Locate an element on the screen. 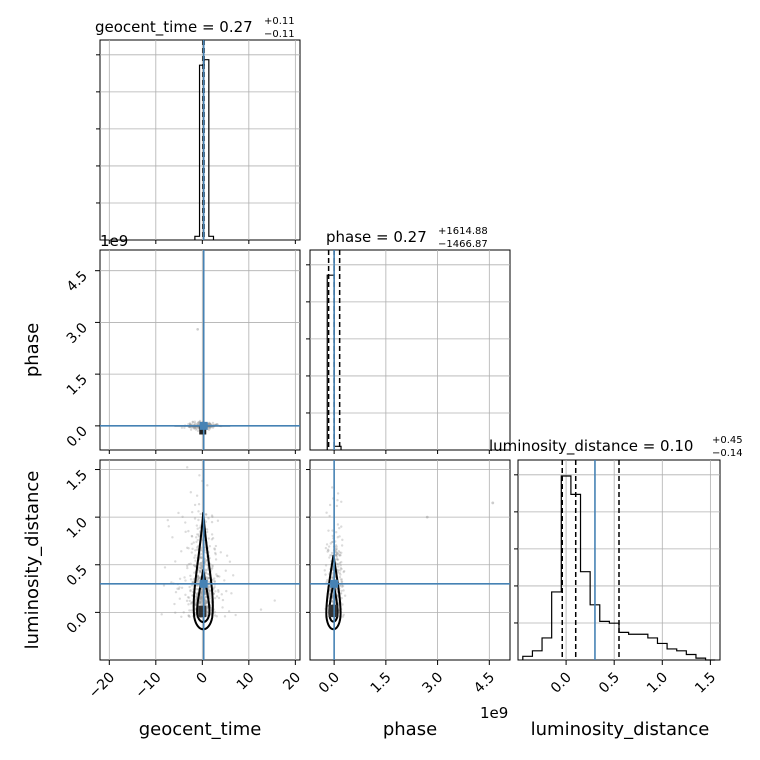  panel-phase-hist is located at coordinates (410, 350).